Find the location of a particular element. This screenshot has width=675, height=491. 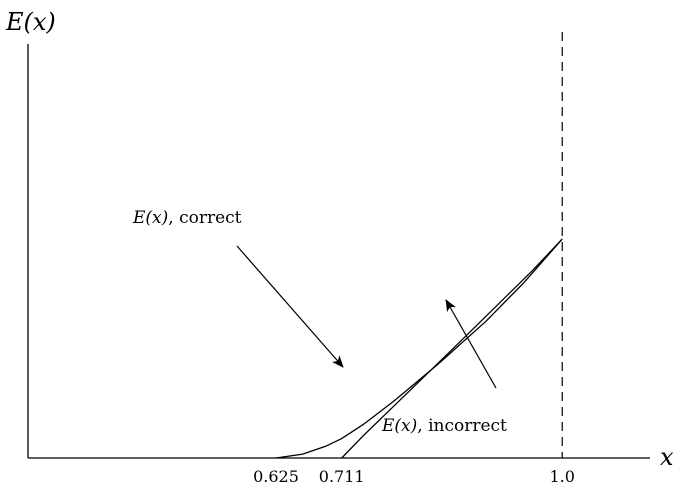

x-tick-label-0-711: 0.711 is located at coordinates (342, 476).